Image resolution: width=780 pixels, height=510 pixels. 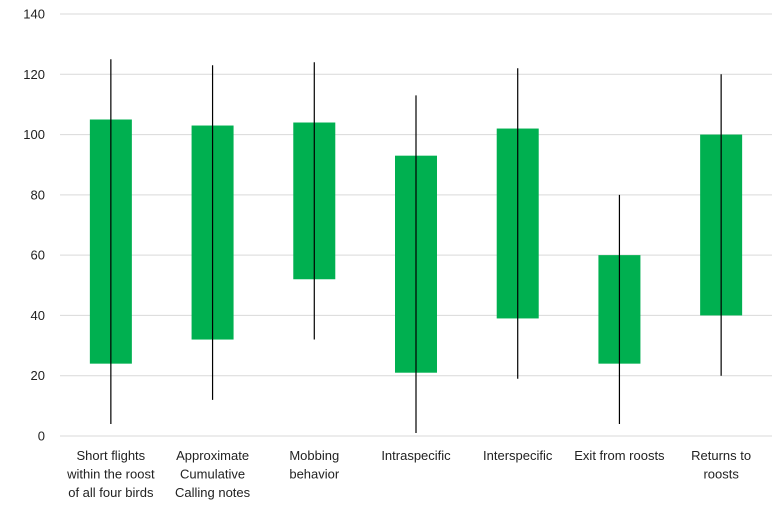 What do you see at coordinates (38, 315) in the screenshot?
I see `y-tick-label: 40` at bounding box center [38, 315].